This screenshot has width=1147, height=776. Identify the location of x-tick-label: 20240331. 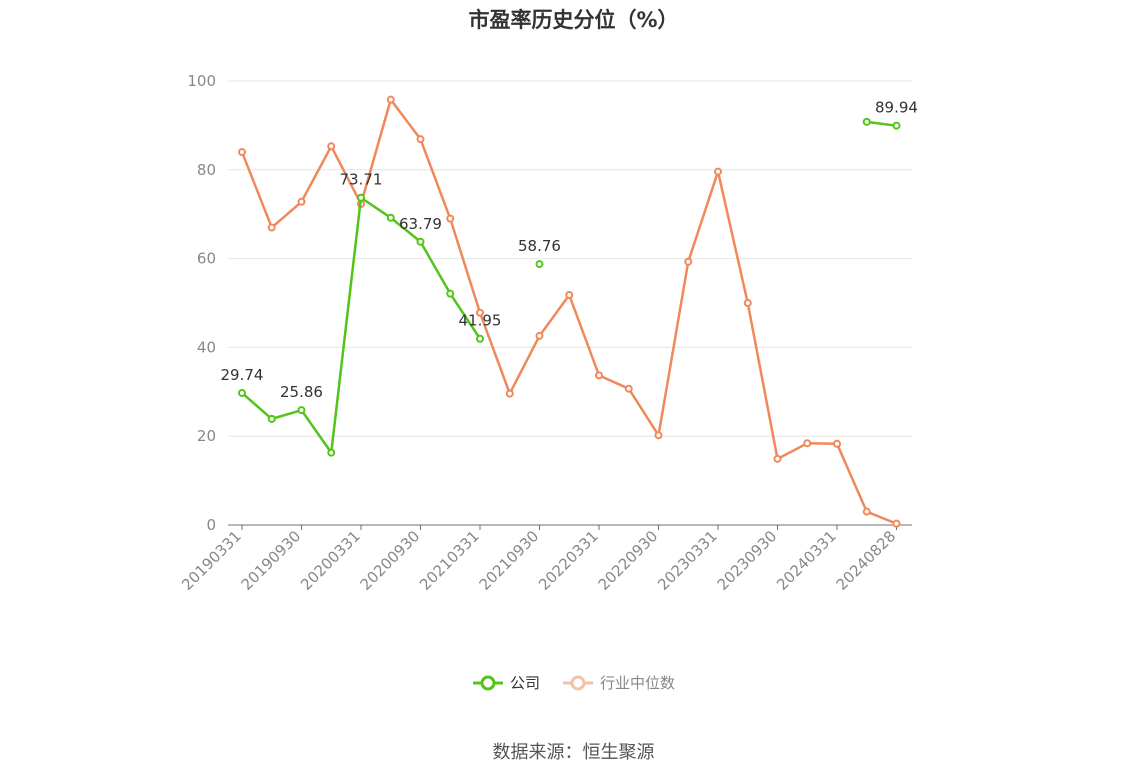
(806, 560).